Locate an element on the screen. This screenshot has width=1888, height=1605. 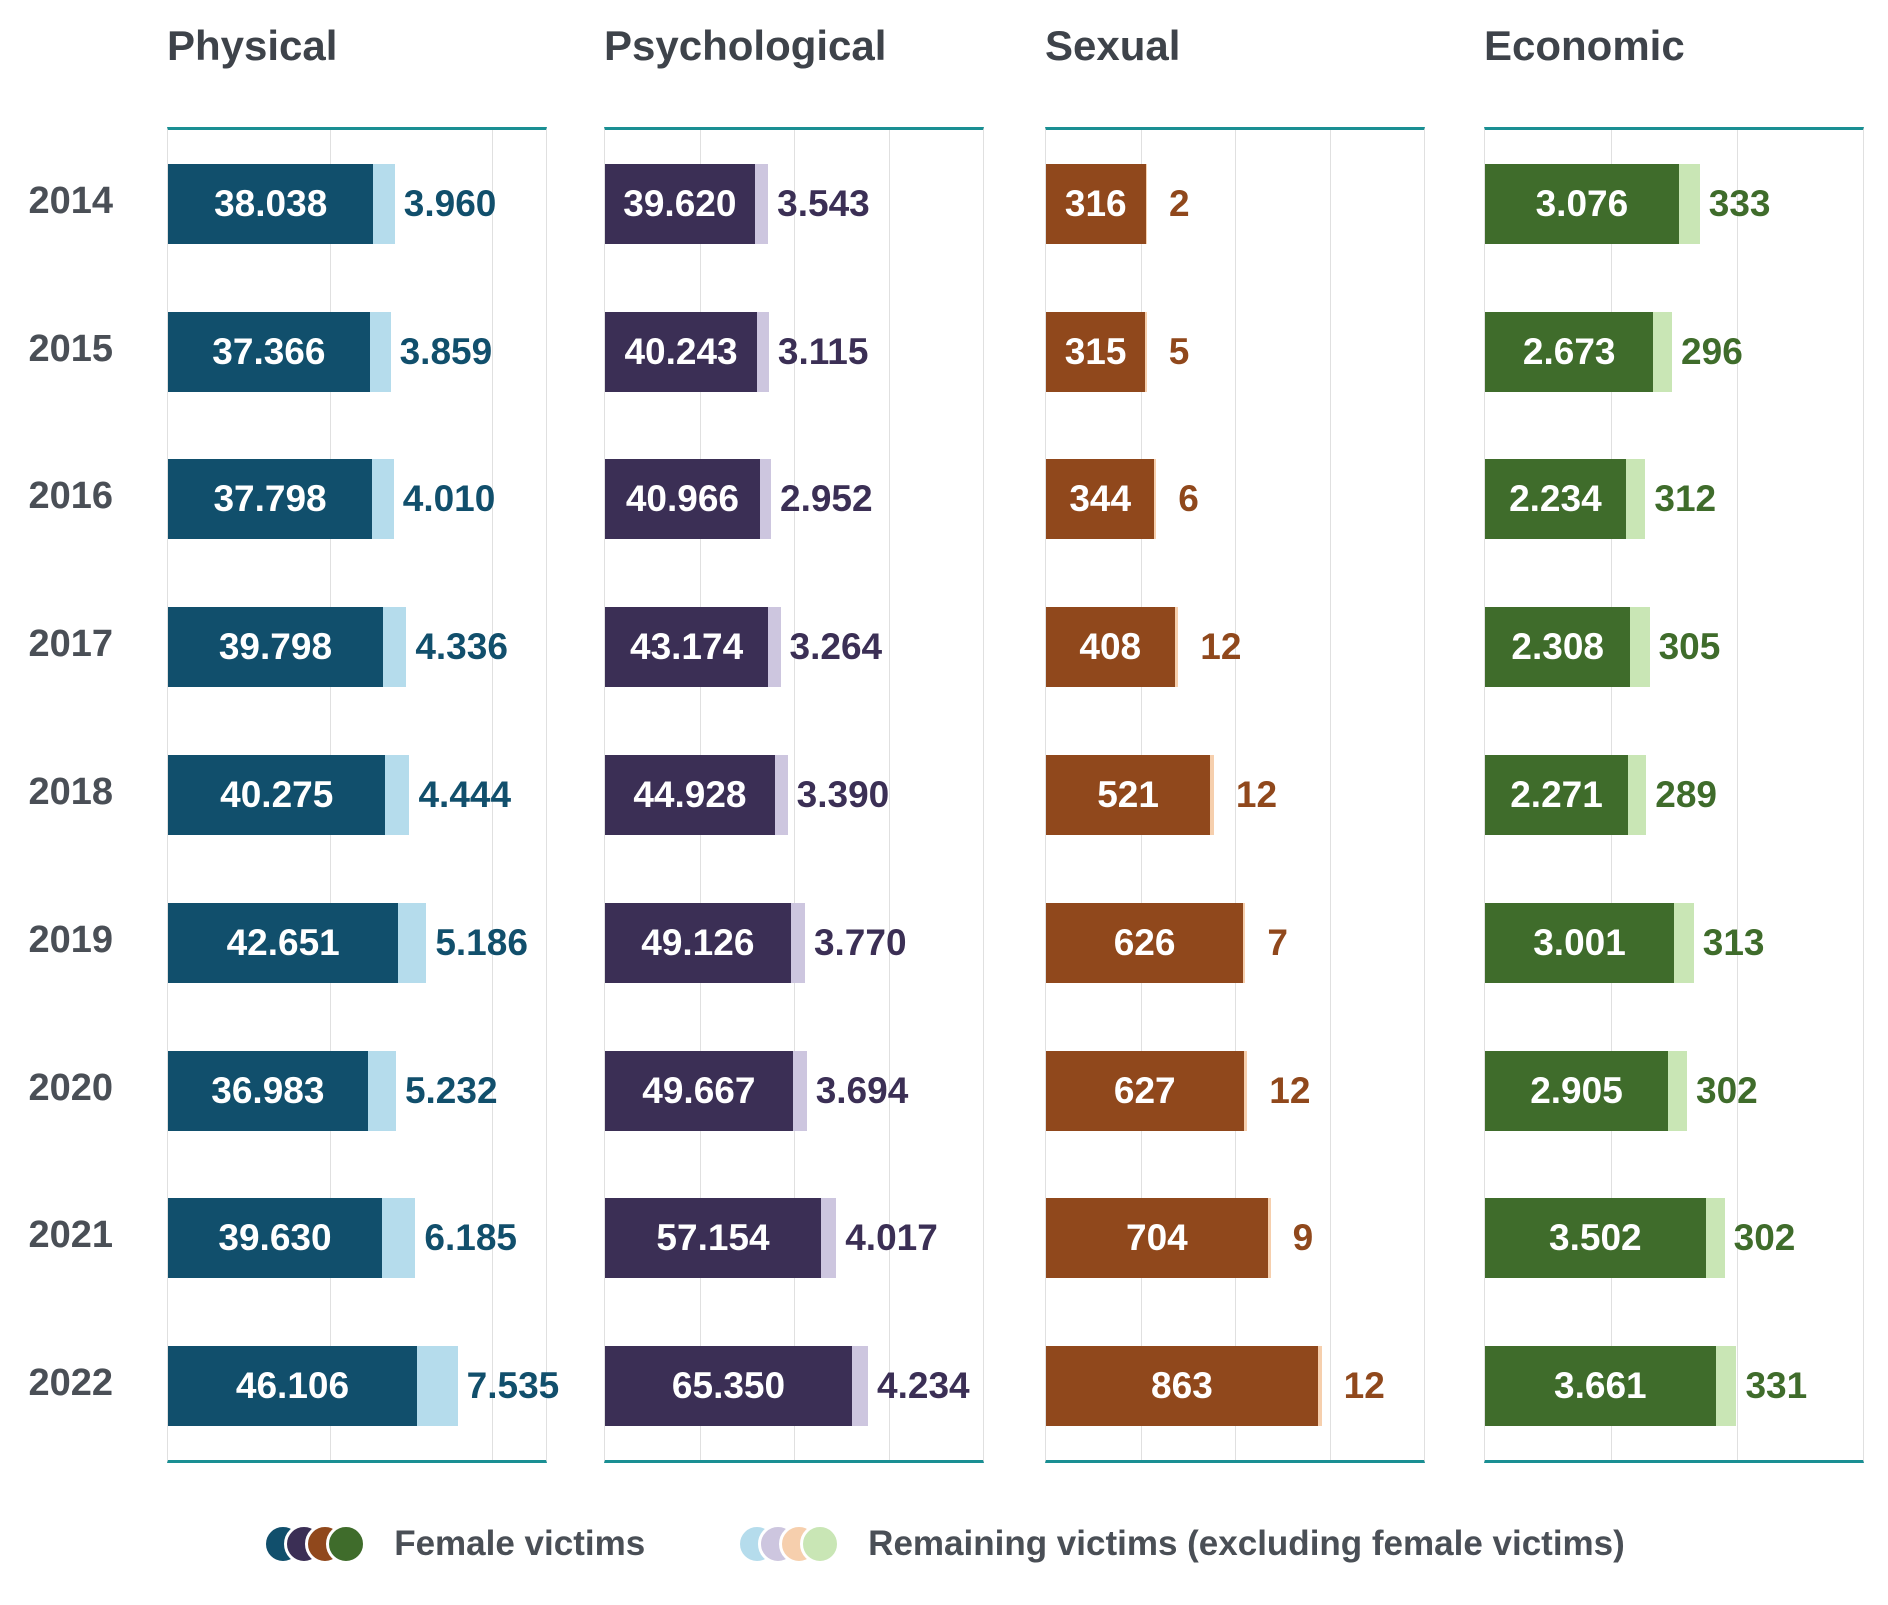
female-bar: 57.154 is located at coordinates (713, 1238).